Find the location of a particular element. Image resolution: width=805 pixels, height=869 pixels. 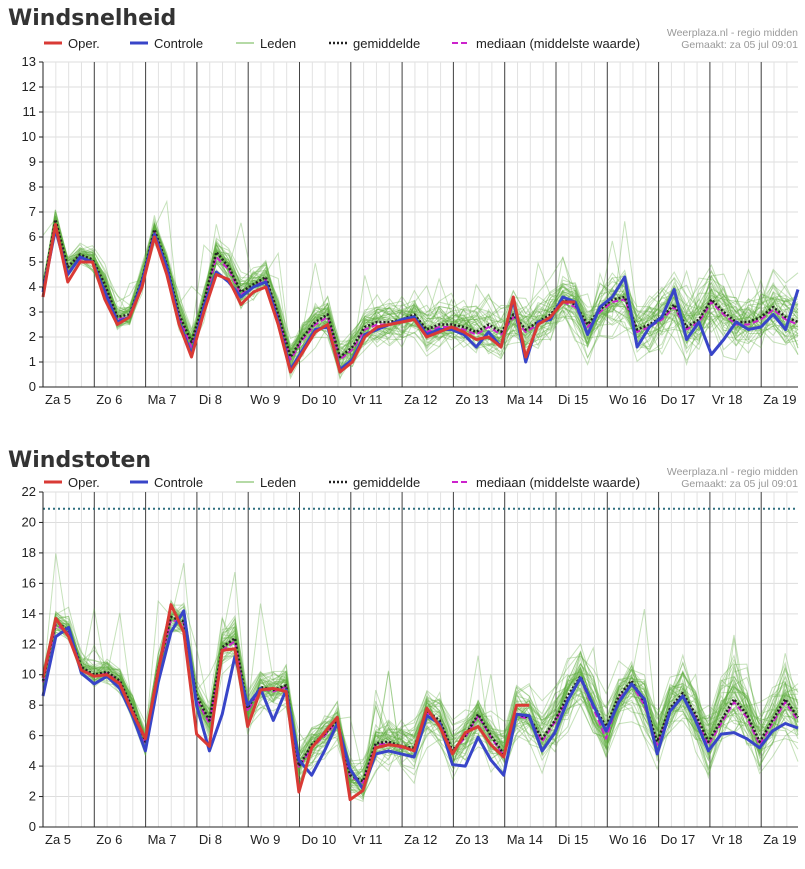

y-tick-label: 1 is located at coordinates (32, 361).